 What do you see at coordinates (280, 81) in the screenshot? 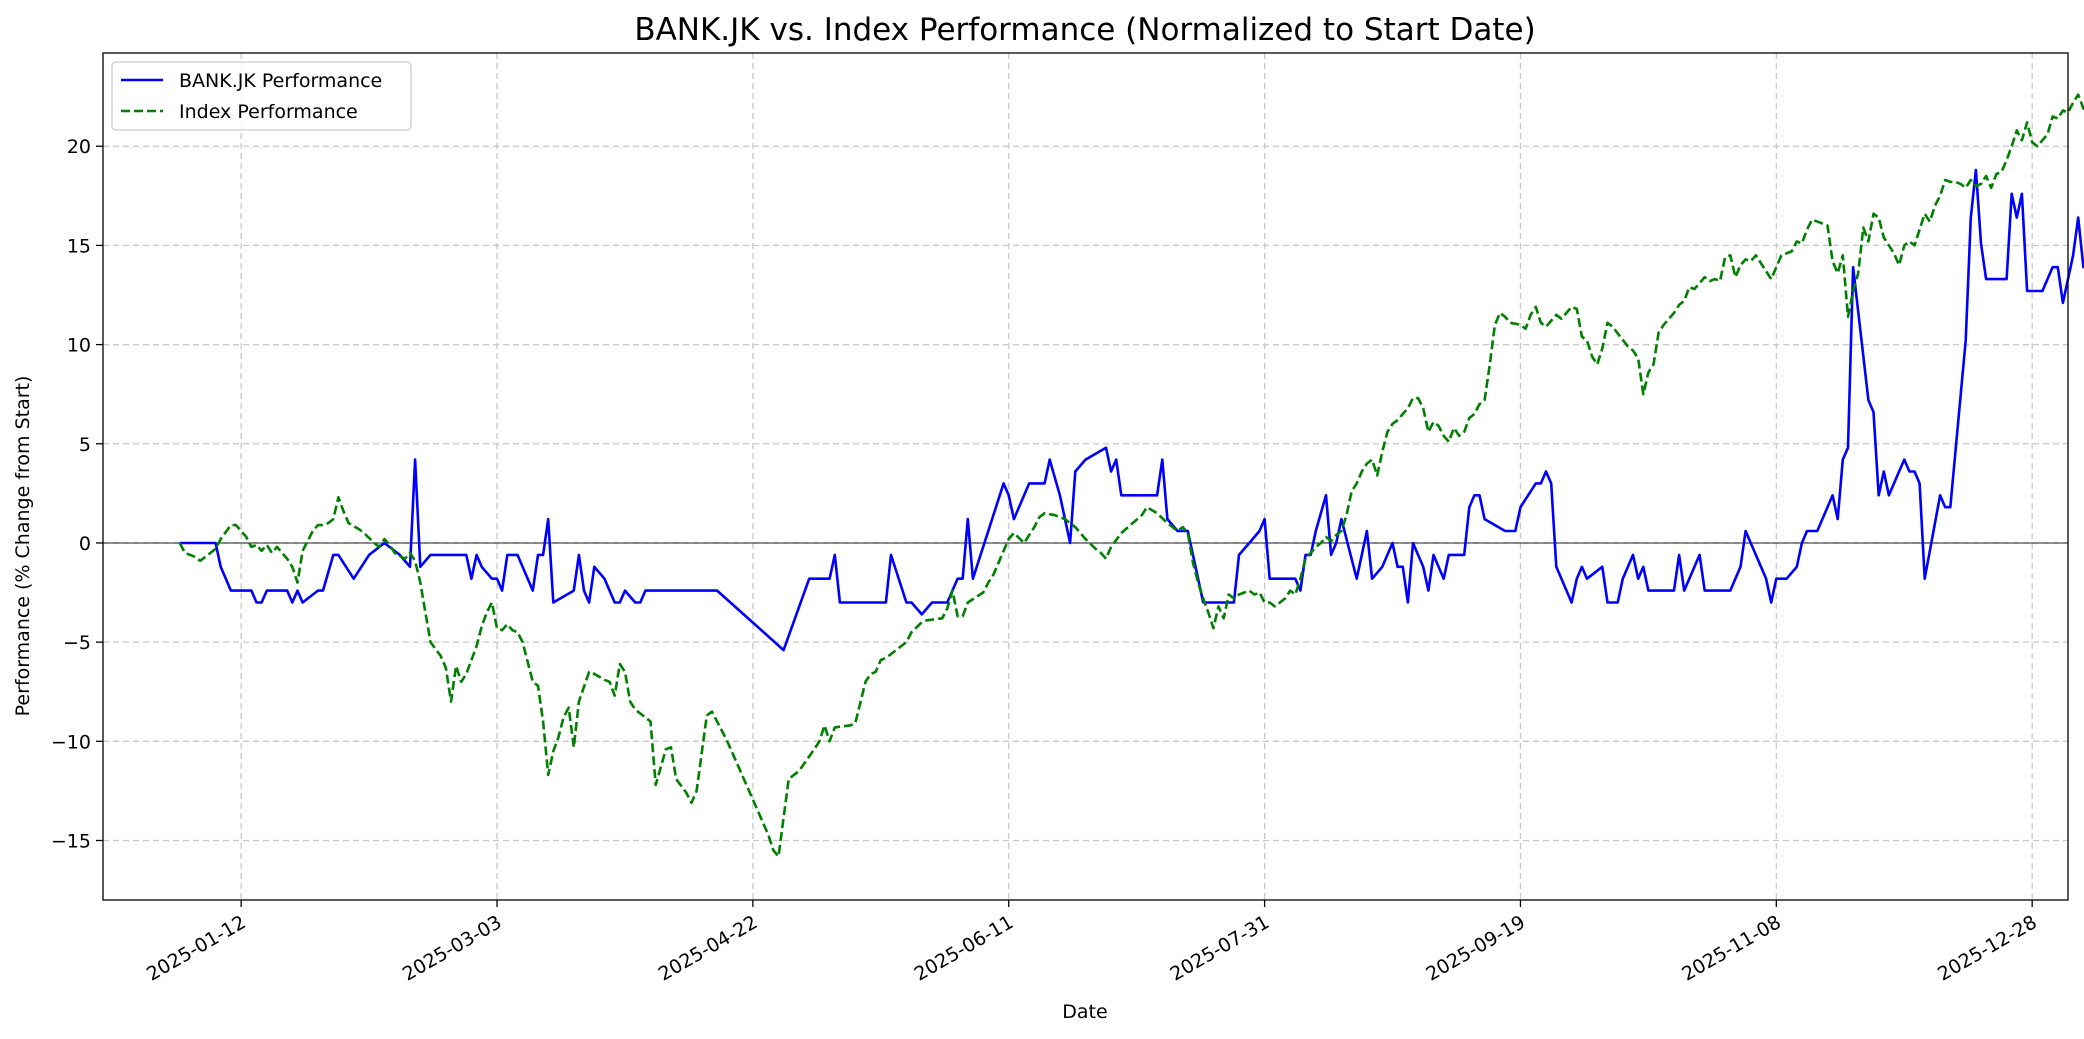
I see `legend-label: BANK.JK Performance` at bounding box center [280, 81].